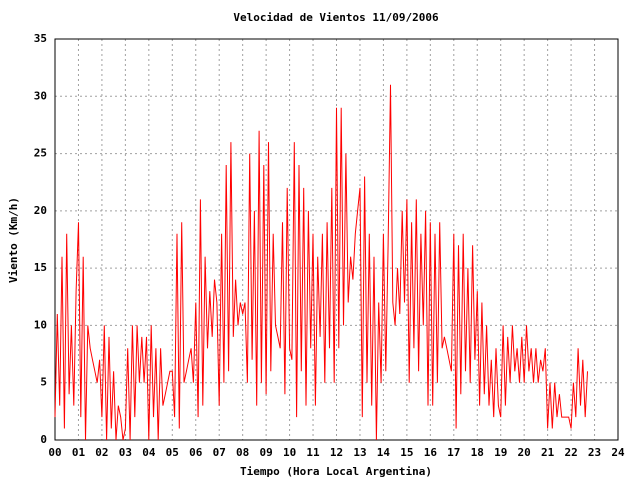 This screenshot has height=480, width=640. I want to click on y-tick-label: 30, so click(40, 95).